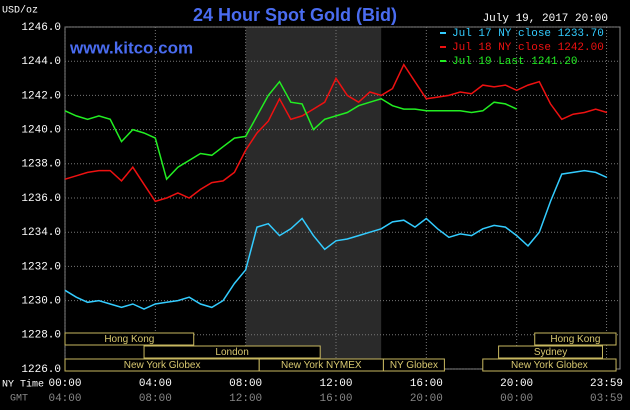  What do you see at coordinates (41, 62) in the screenshot?
I see `y-tick-label: 1244.0` at bounding box center [41, 62].